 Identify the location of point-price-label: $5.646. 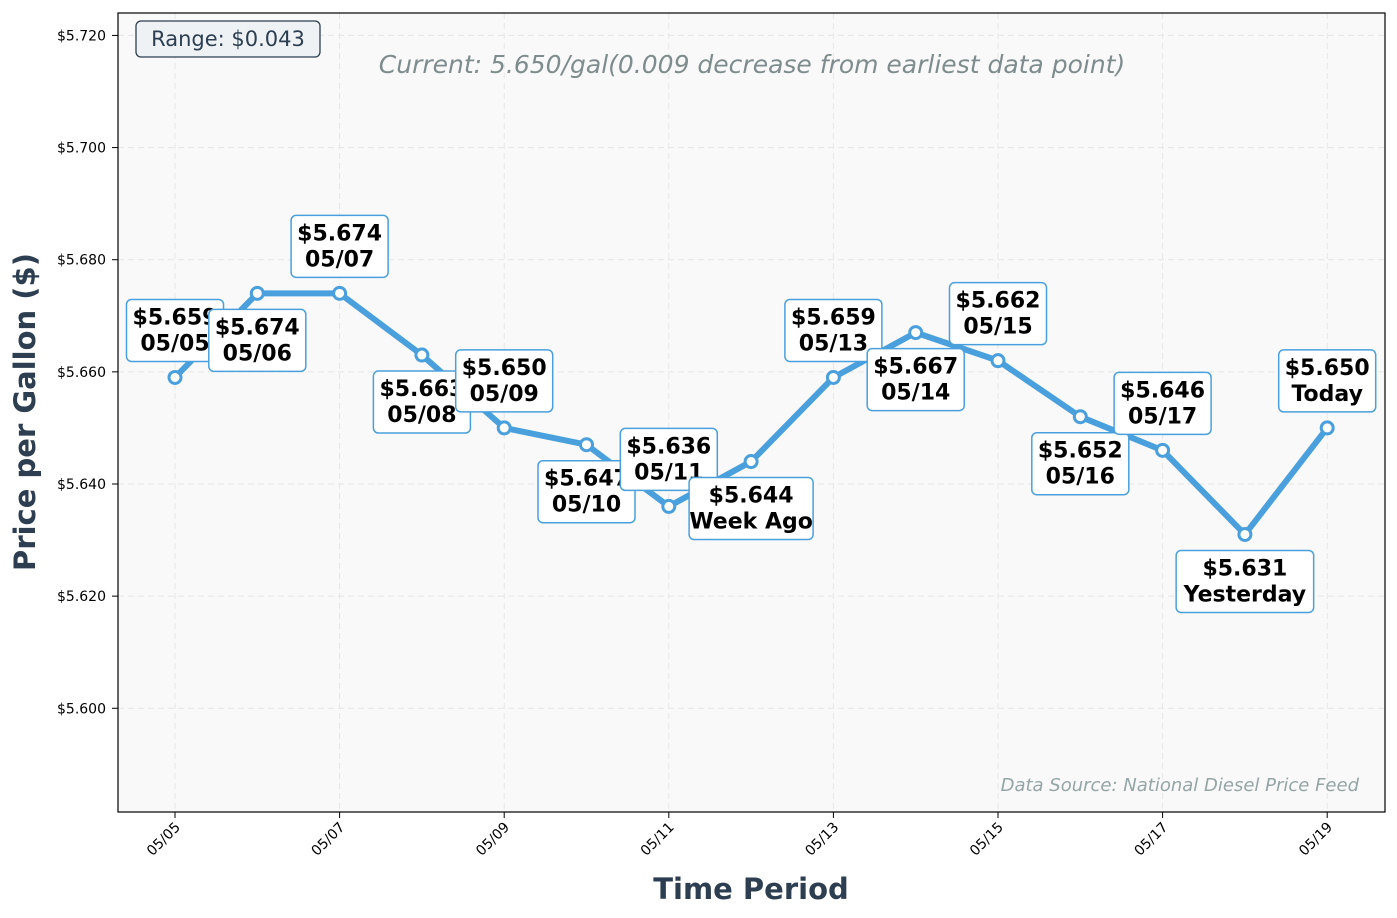
(1162, 390).